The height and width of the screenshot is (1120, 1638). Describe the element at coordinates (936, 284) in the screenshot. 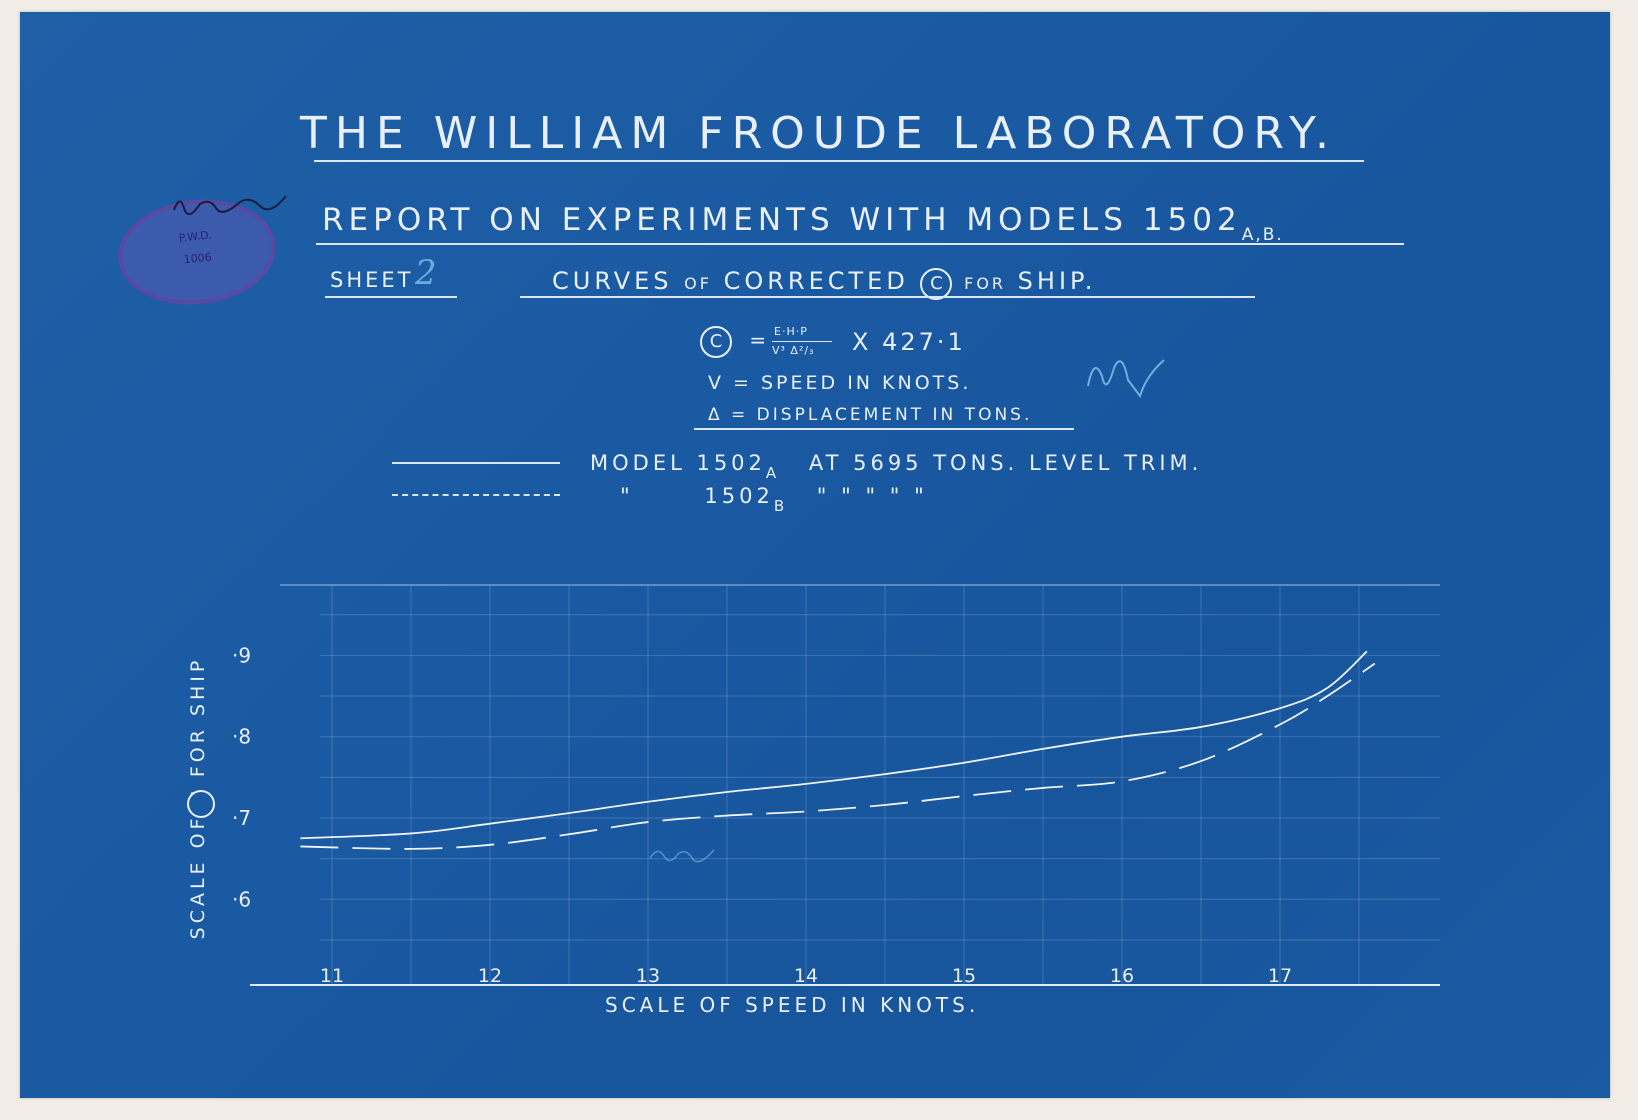

I see `circled-c-symbol: C` at that location.